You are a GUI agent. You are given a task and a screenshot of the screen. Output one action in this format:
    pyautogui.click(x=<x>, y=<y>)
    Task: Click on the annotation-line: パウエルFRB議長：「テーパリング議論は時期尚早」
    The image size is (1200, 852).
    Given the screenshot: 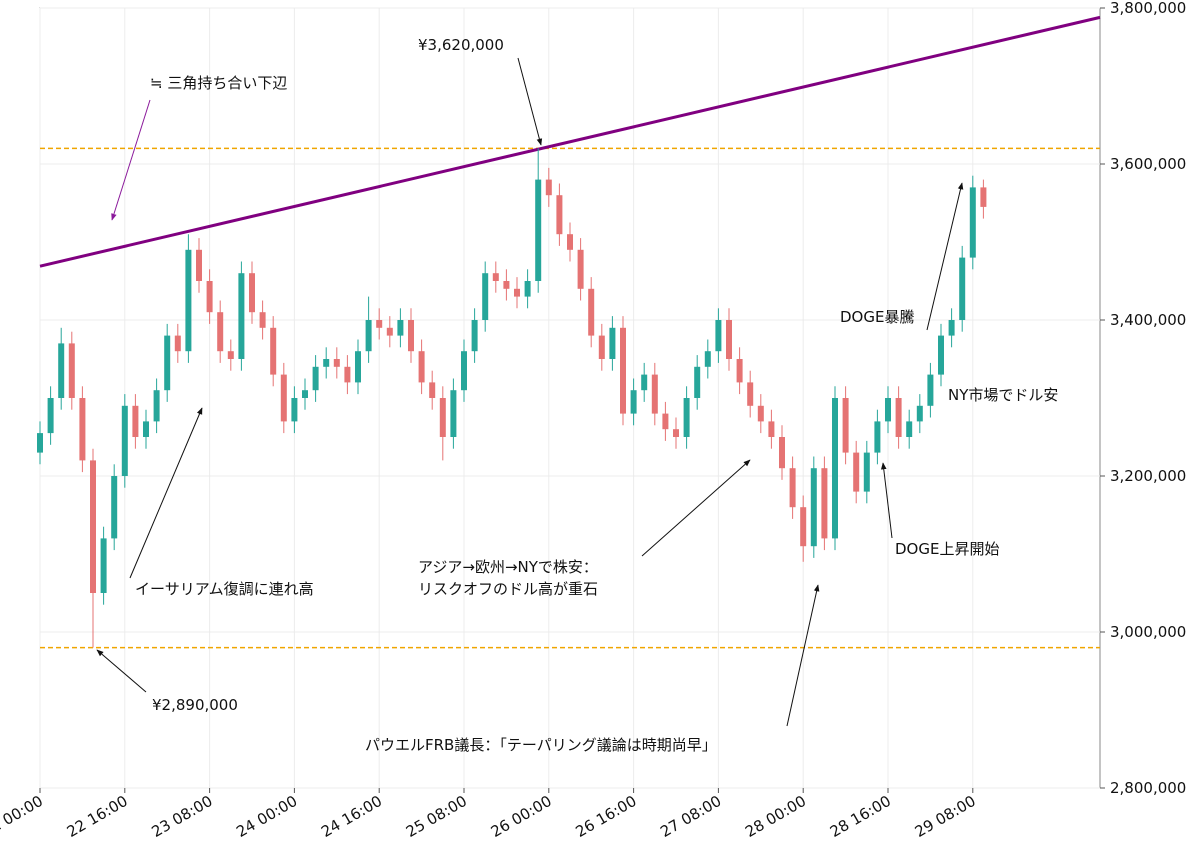 What is the action you would take?
    pyautogui.click(x=541, y=745)
    